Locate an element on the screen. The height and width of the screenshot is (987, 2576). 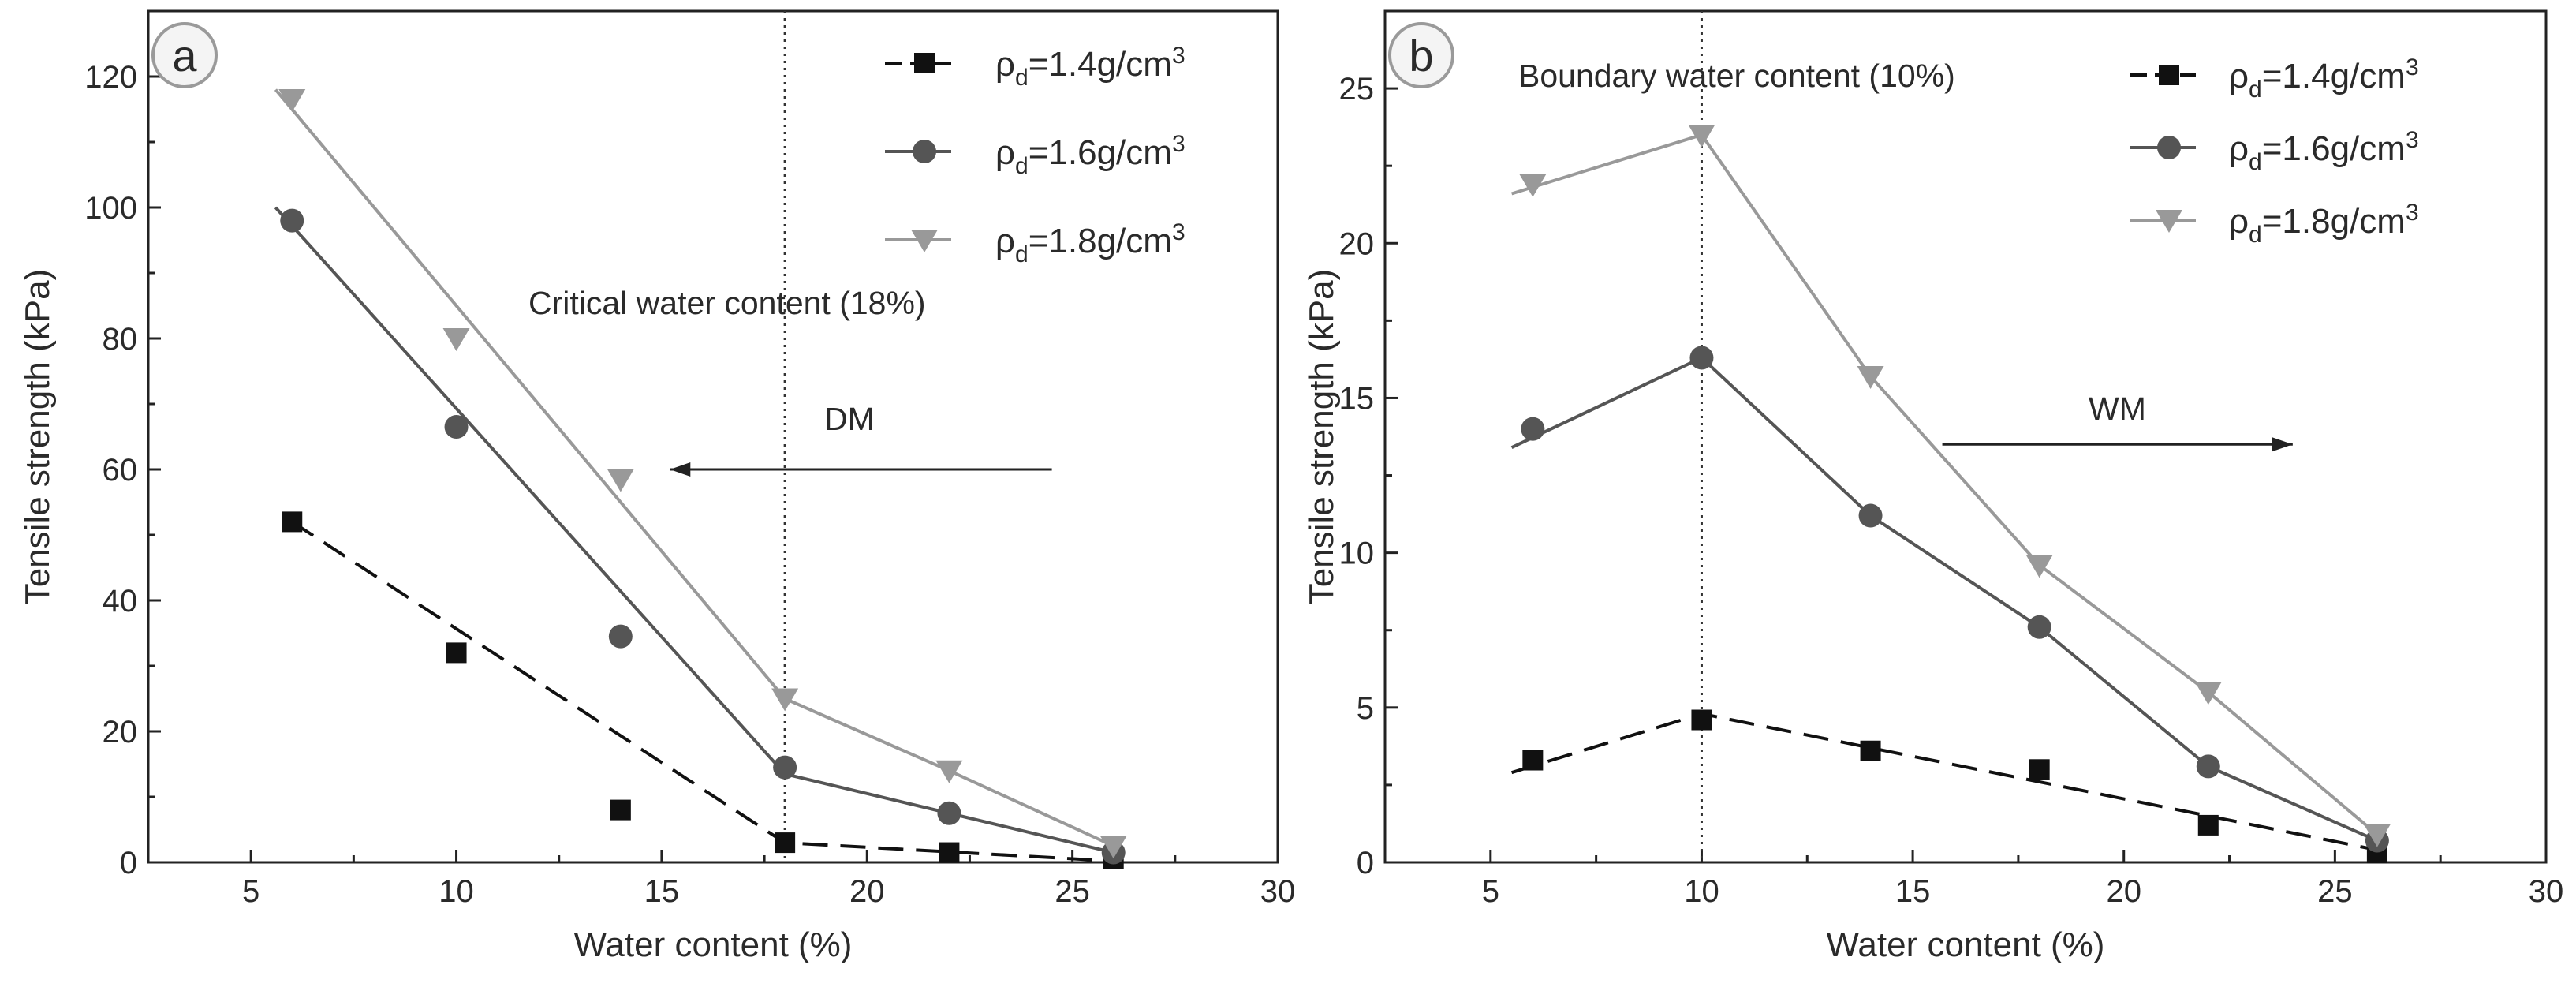
vline-label: Critical water content (18%) is located at coordinates (727, 303).